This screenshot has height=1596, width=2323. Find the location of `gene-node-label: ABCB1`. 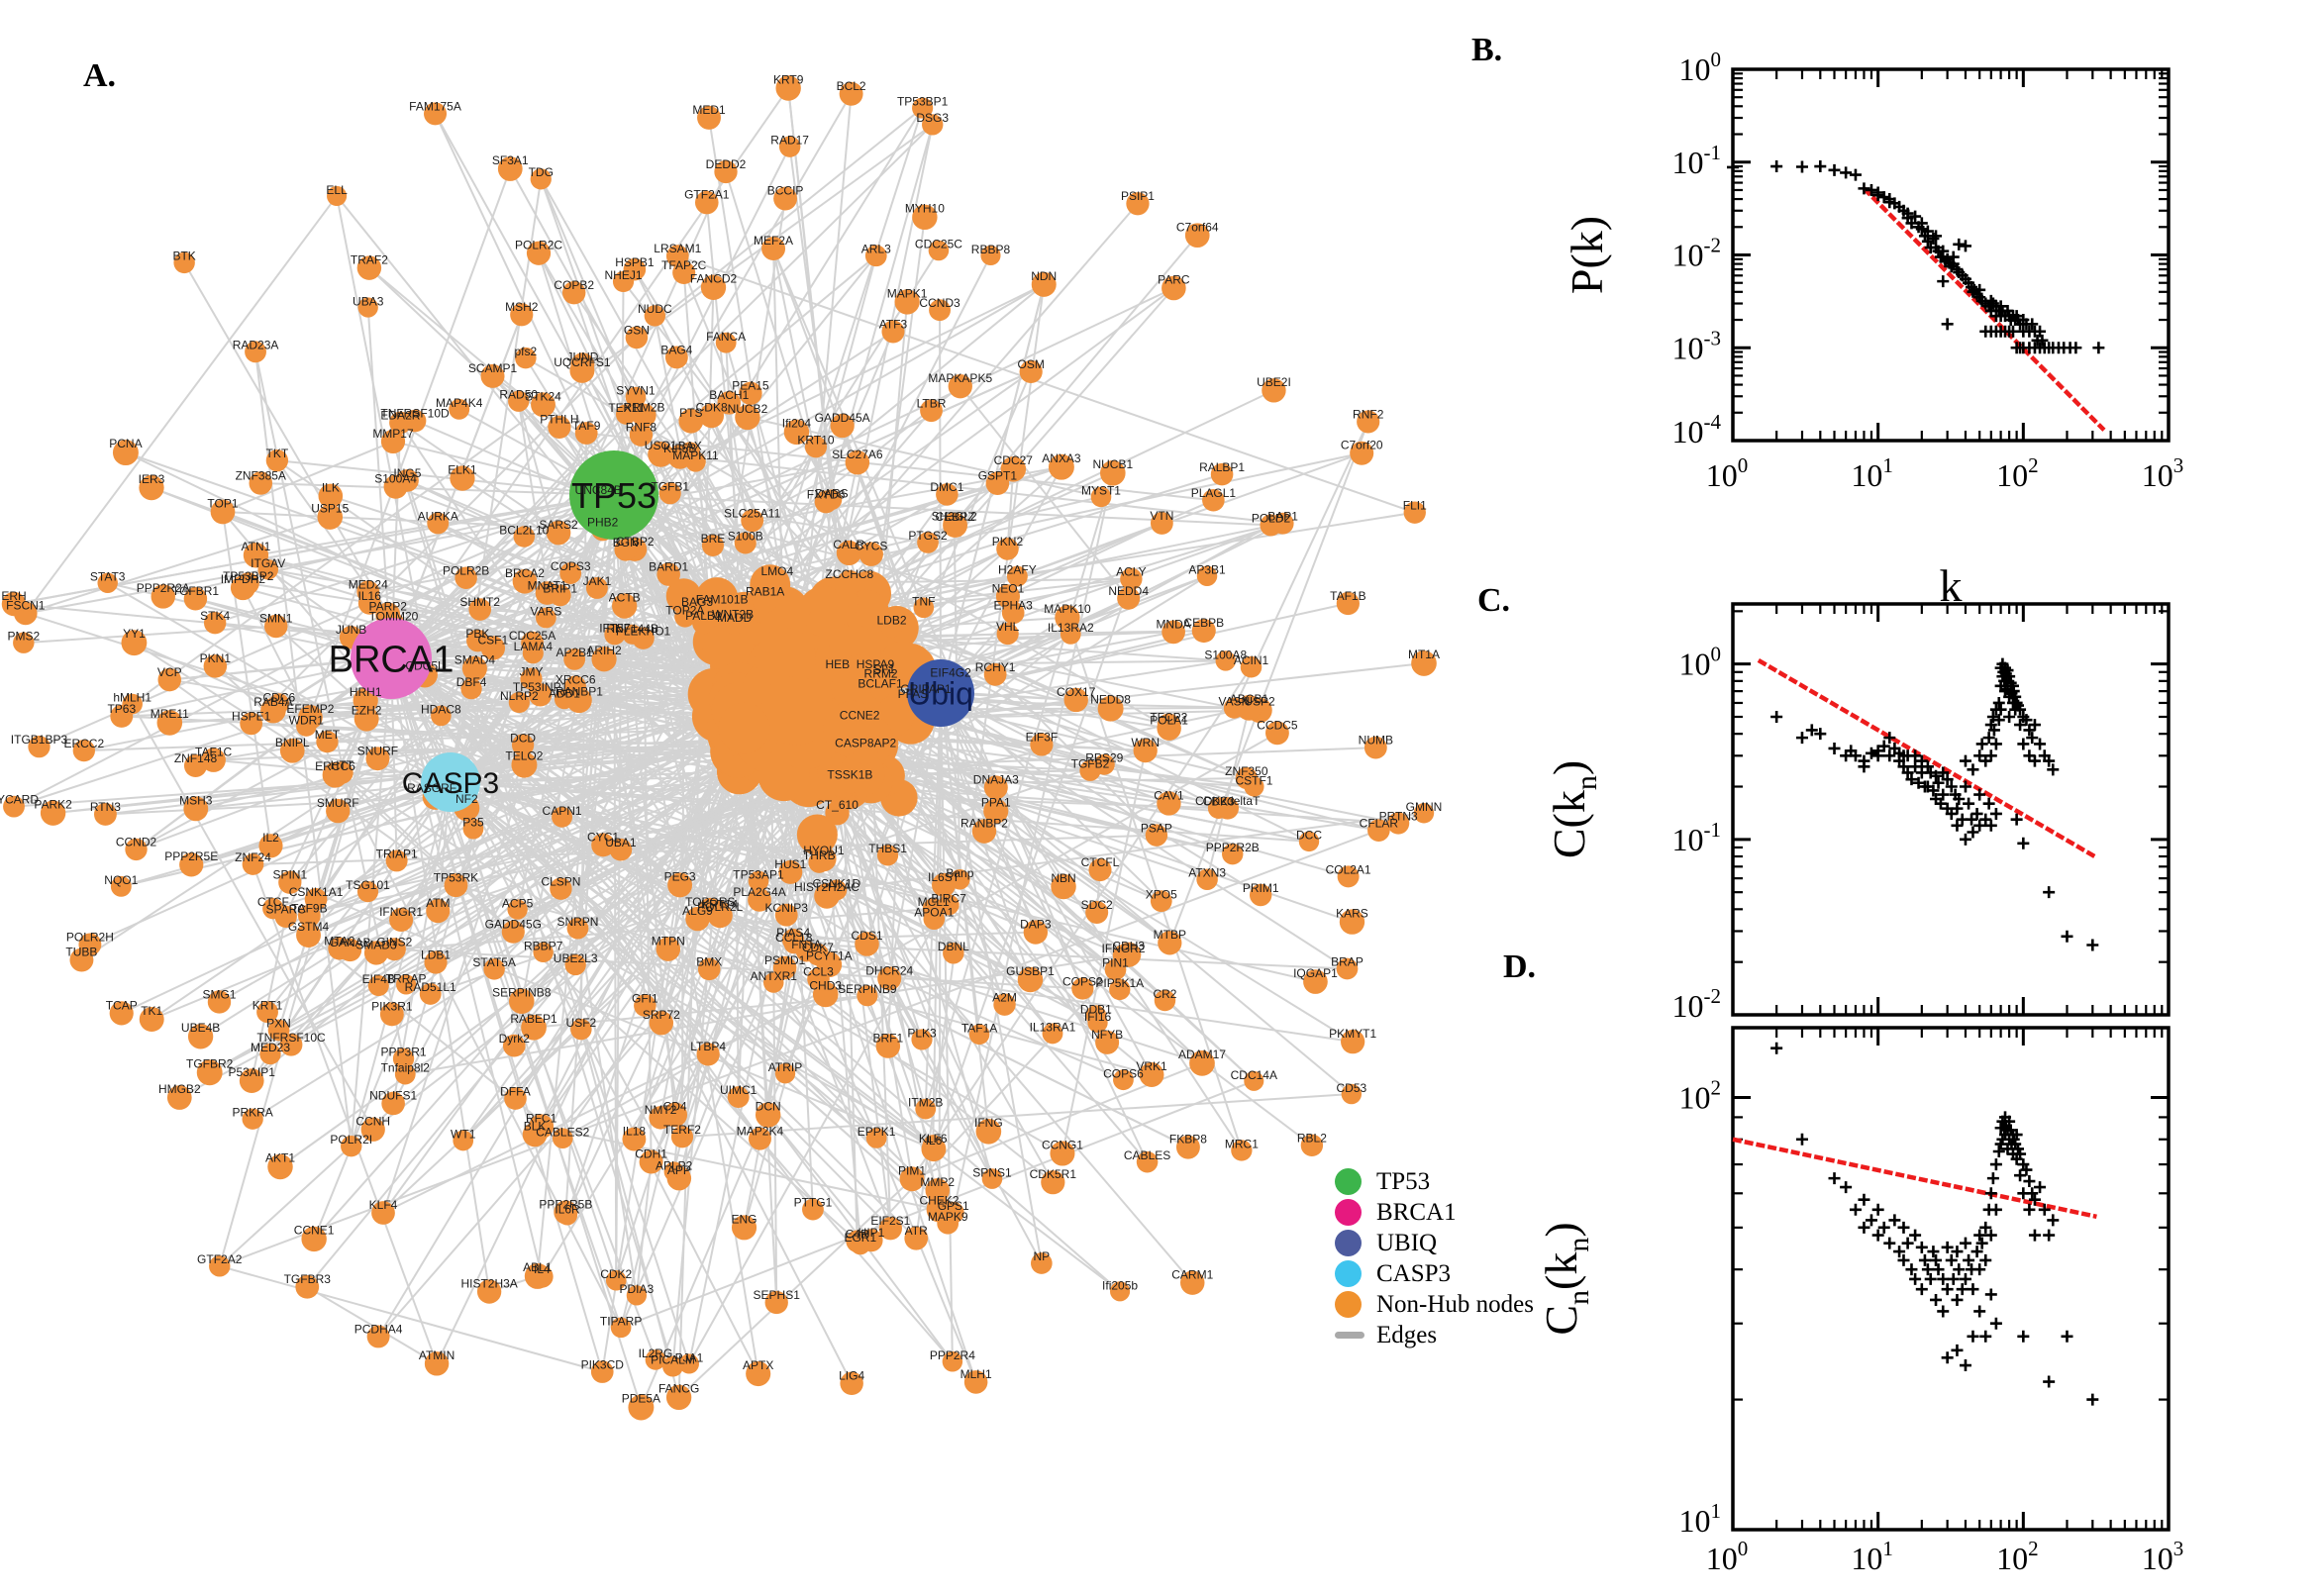

gene-node-label: ABCB1 is located at coordinates (1250, 699).